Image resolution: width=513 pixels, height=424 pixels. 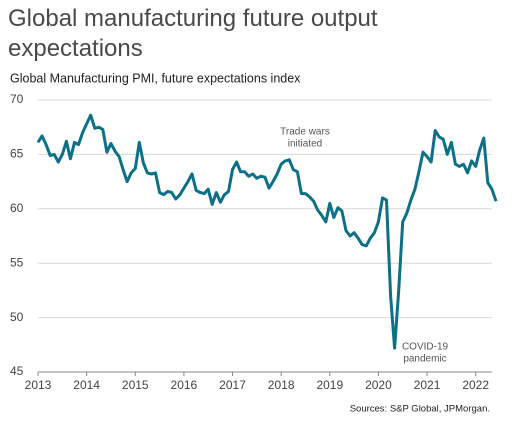 What do you see at coordinates (424, 359) in the screenshot?
I see `annotation: pandemic` at bounding box center [424, 359].